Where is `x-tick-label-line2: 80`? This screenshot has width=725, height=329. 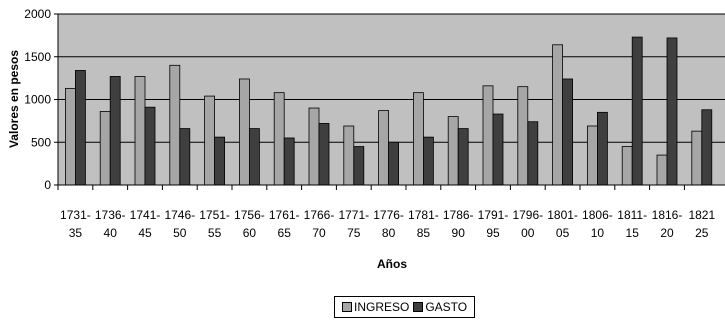
x-tick-label-line2: 80 is located at coordinates (389, 233).